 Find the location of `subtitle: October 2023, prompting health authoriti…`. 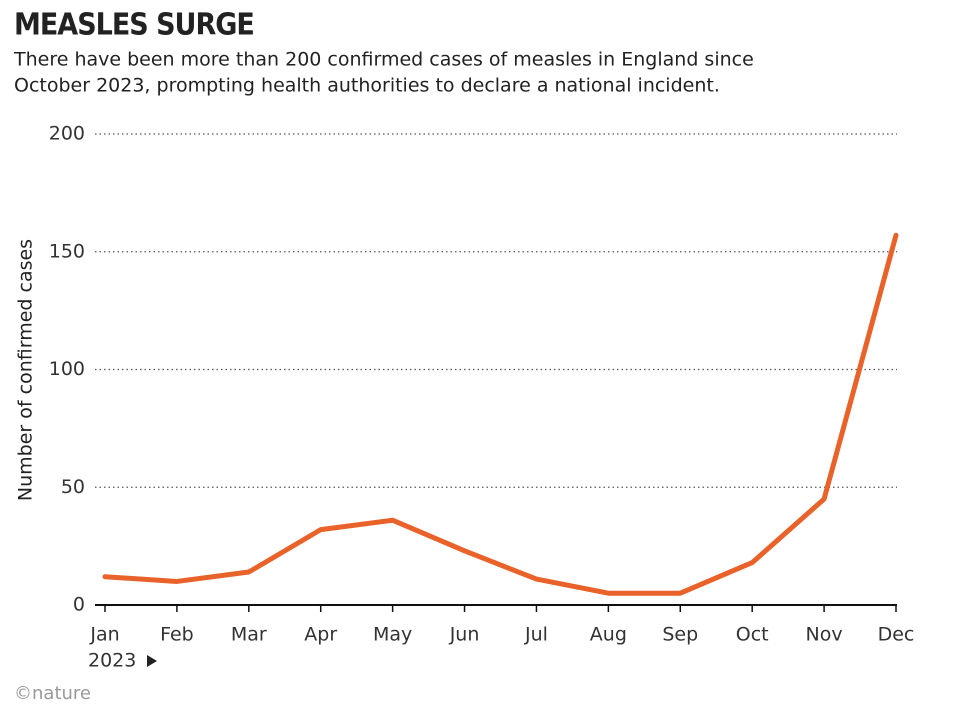

subtitle: October 2023, prompting health authoriti… is located at coordinates (367, 86).